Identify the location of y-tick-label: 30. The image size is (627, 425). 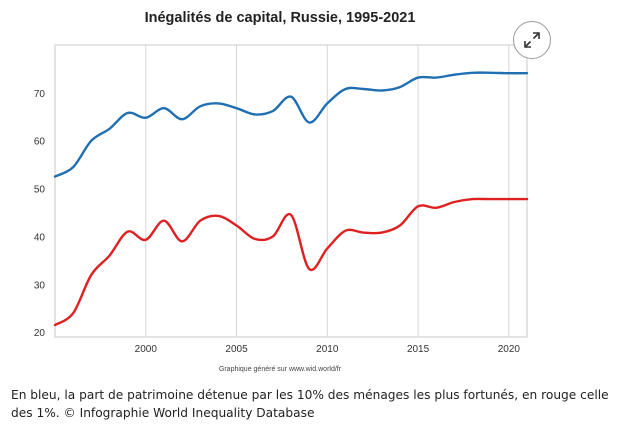
(40, 285).